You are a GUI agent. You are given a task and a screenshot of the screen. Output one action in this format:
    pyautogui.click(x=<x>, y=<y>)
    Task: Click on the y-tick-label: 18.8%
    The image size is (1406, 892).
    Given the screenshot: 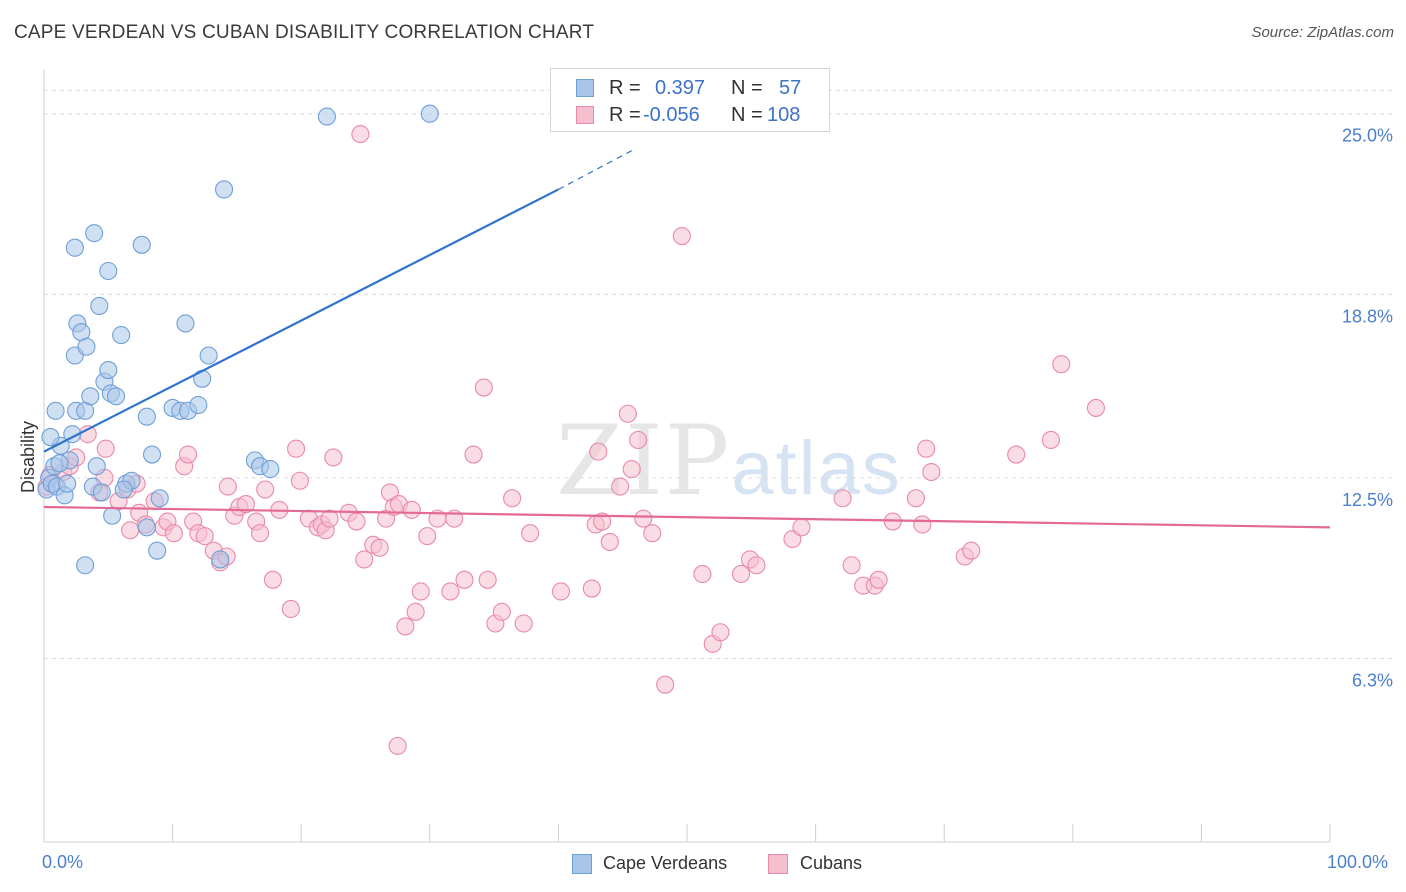 What is the action you would take?
    pyautogui.click(x=1367, y=316)
    